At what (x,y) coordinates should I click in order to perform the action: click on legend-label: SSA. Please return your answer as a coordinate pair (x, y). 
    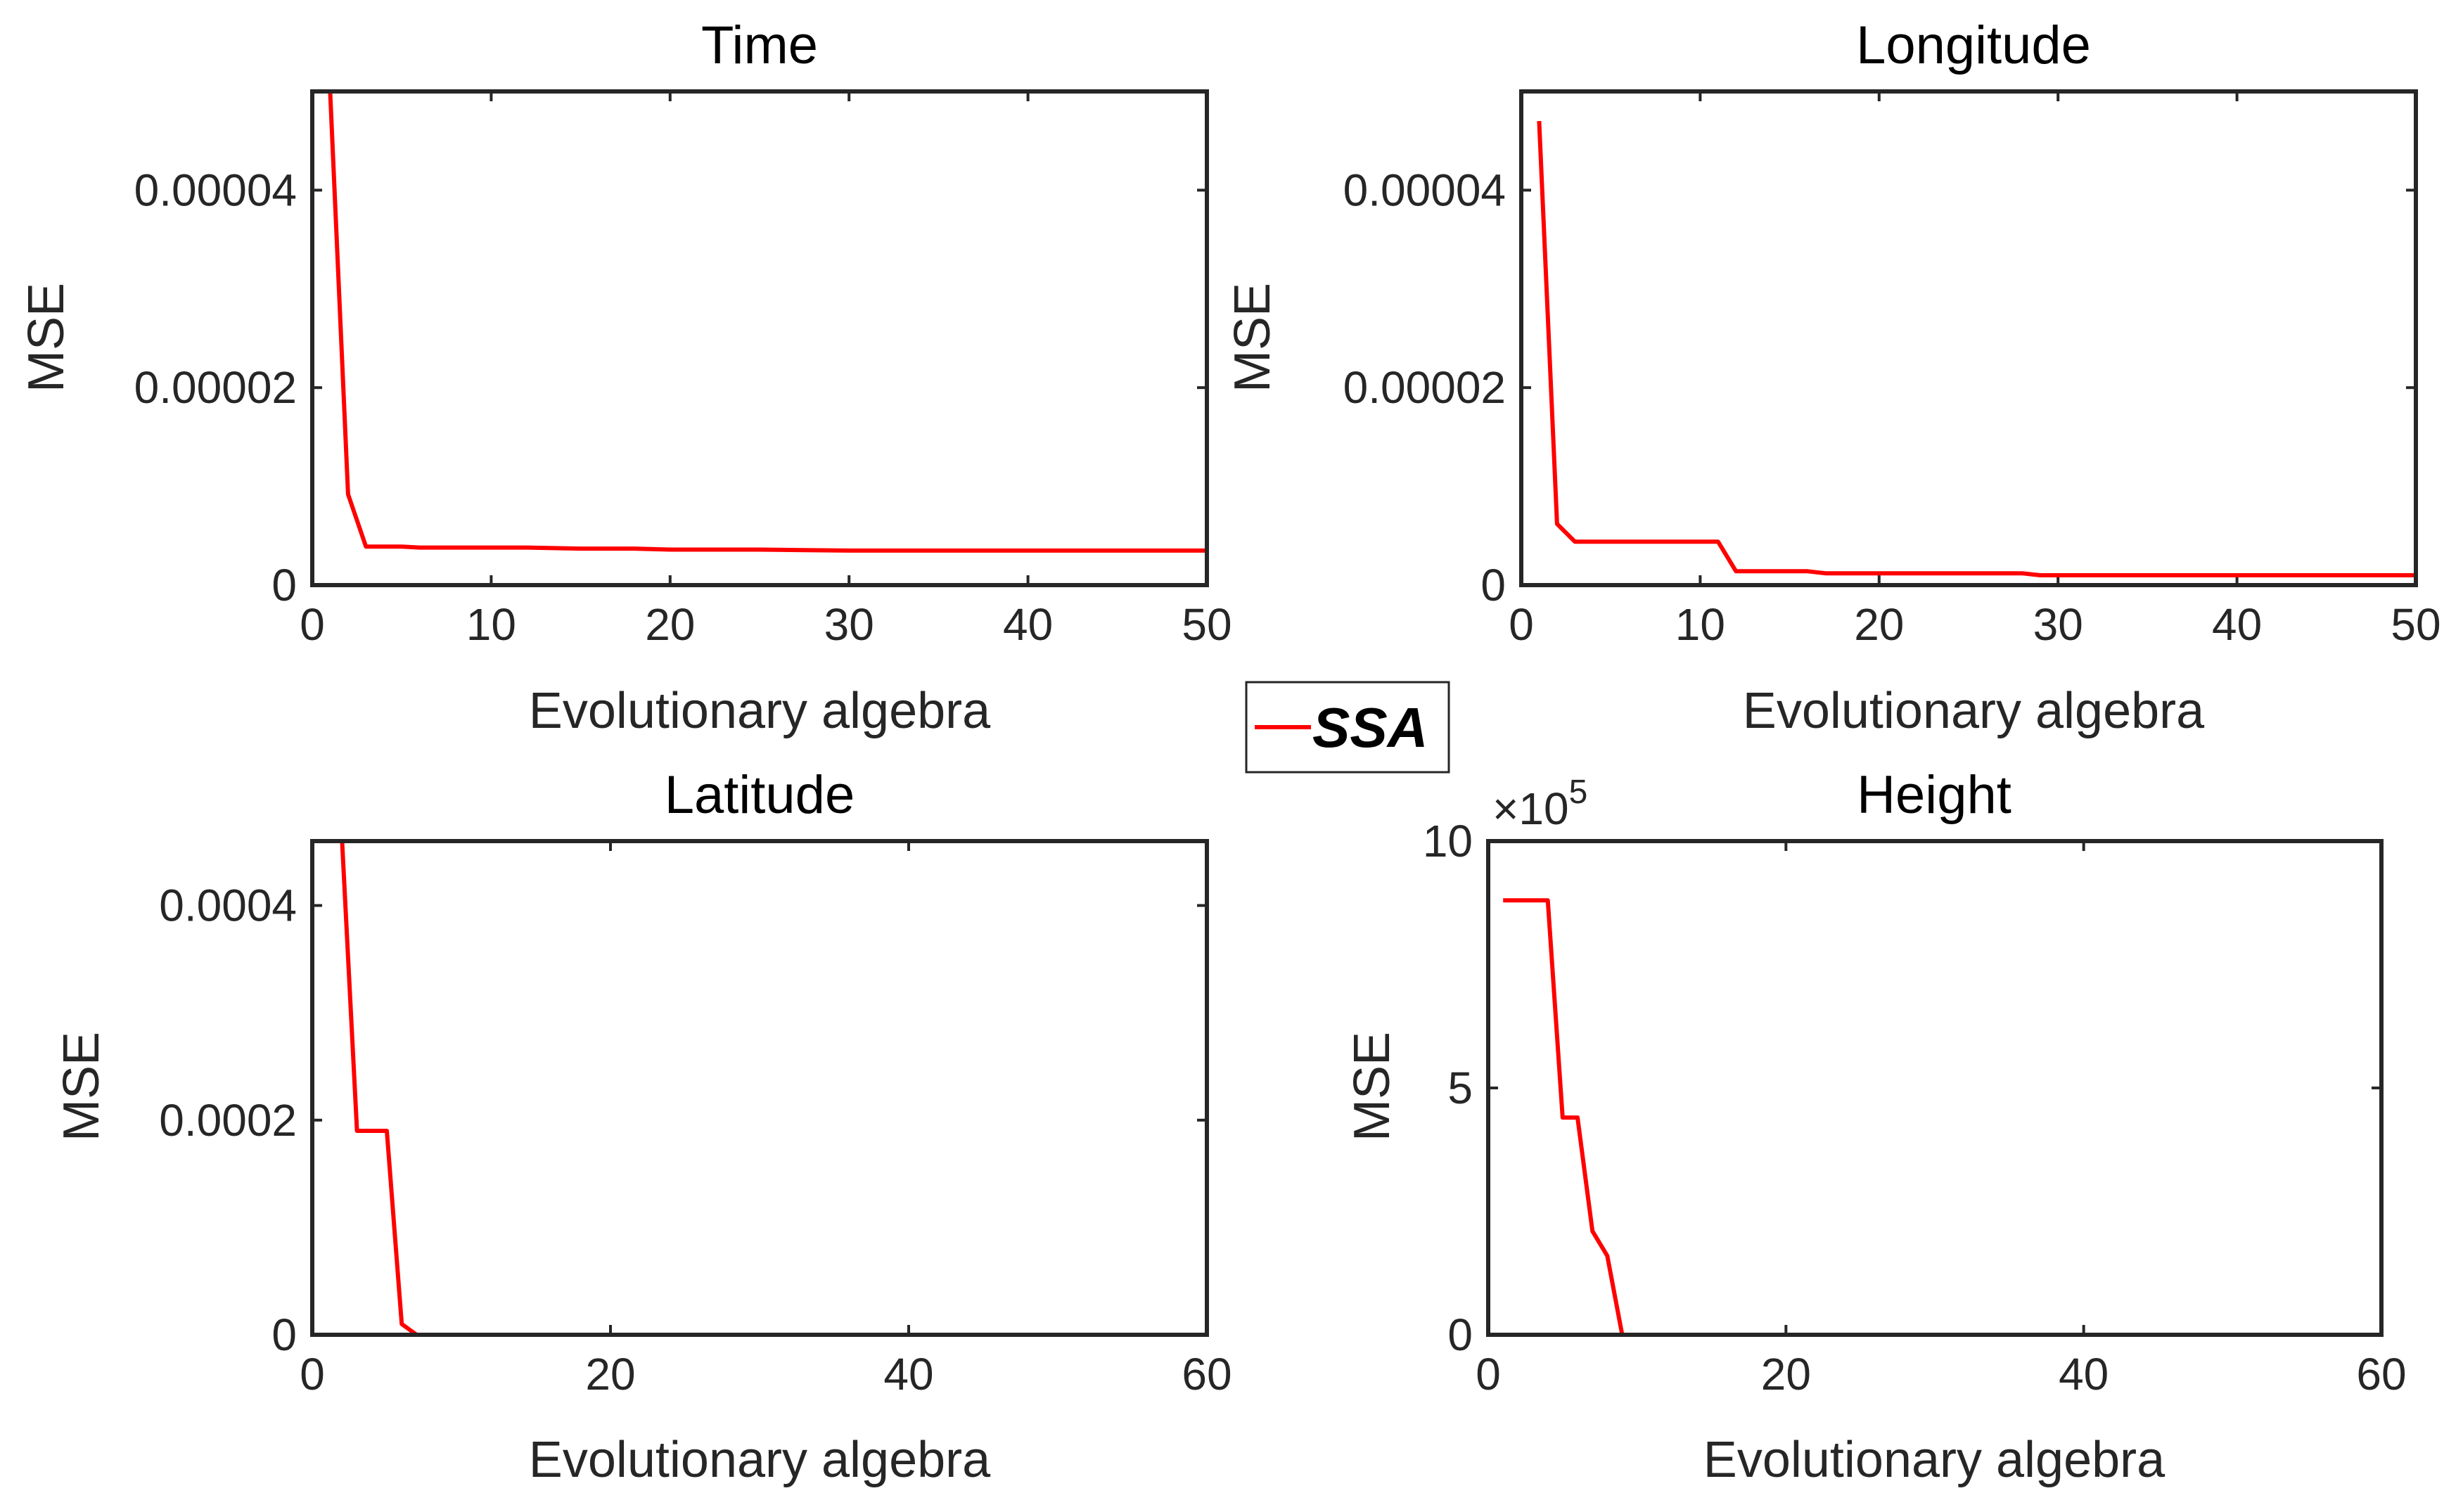
    Looking at the image, I should click on (1370, 727).